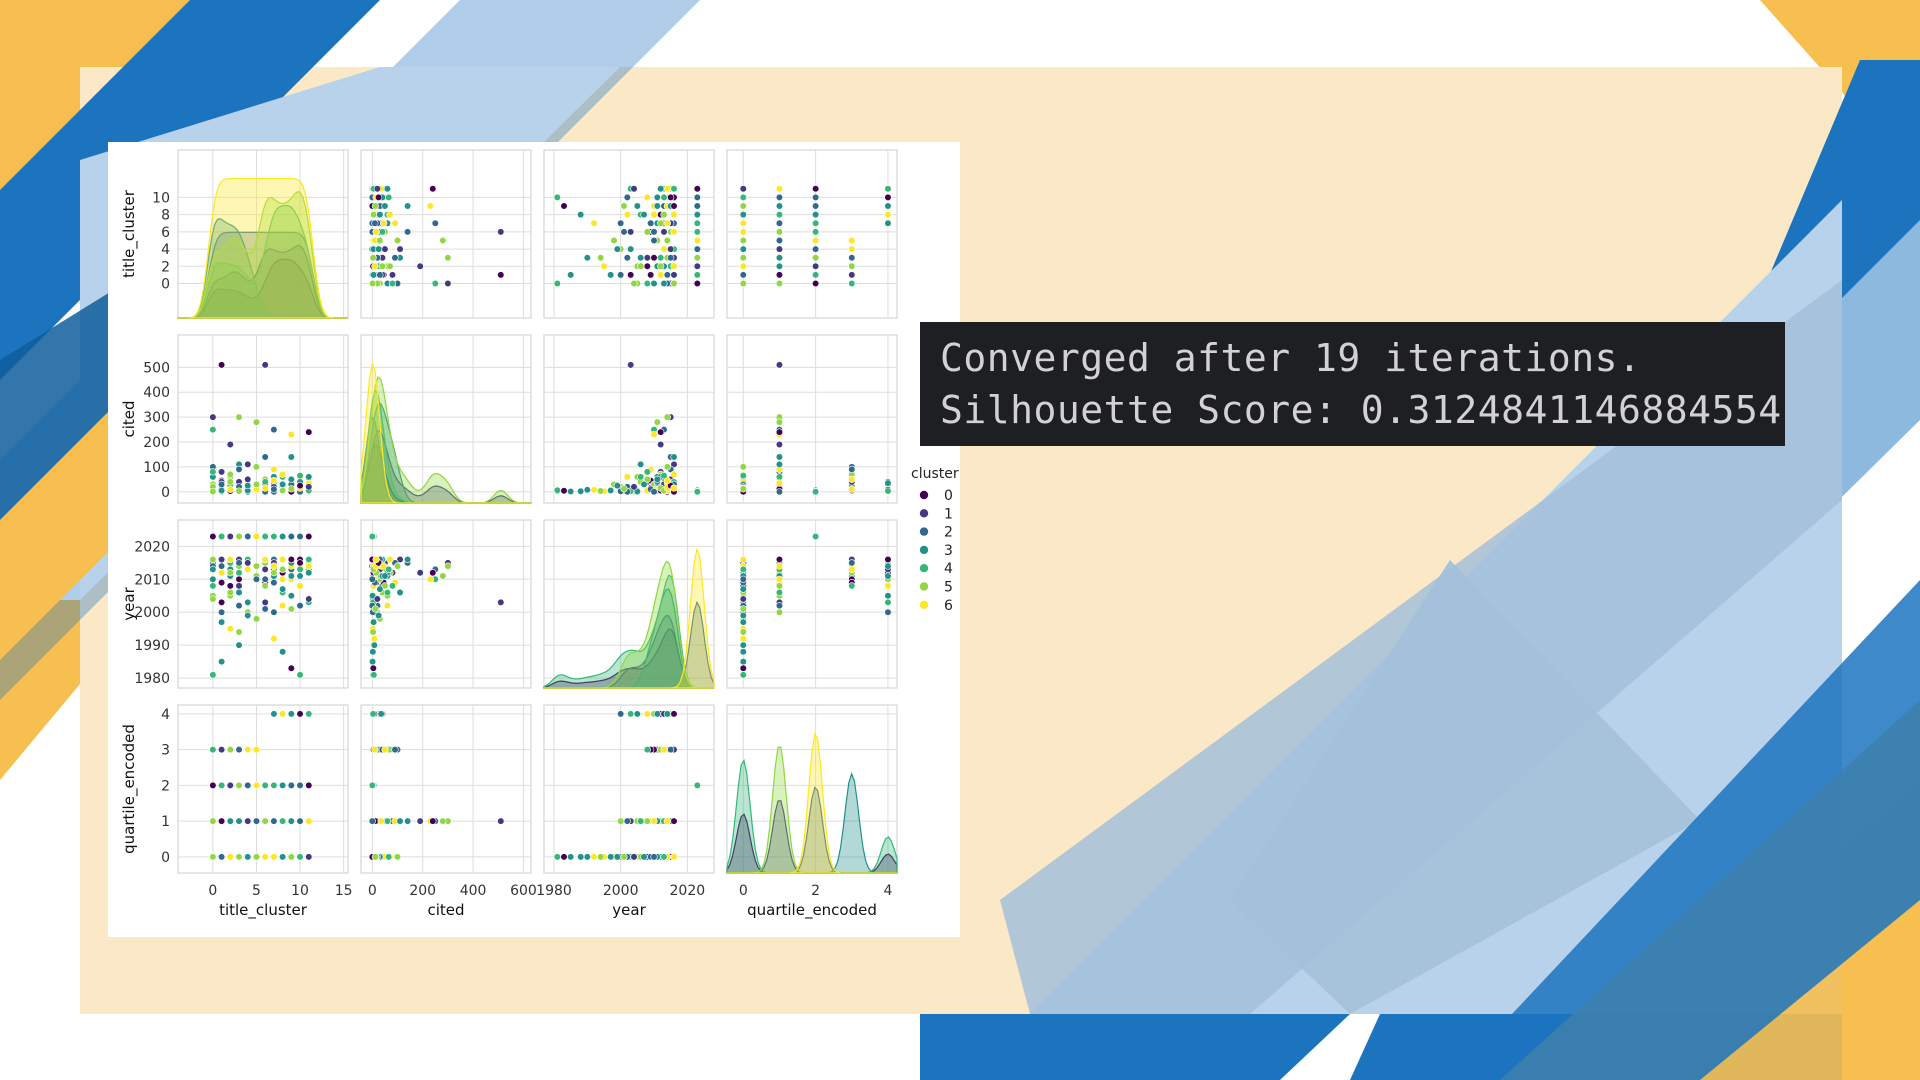  Describe the element at coordinates (165, 216) in the screenshot. I see `ytick-title_cluster-4: 8` at that location.